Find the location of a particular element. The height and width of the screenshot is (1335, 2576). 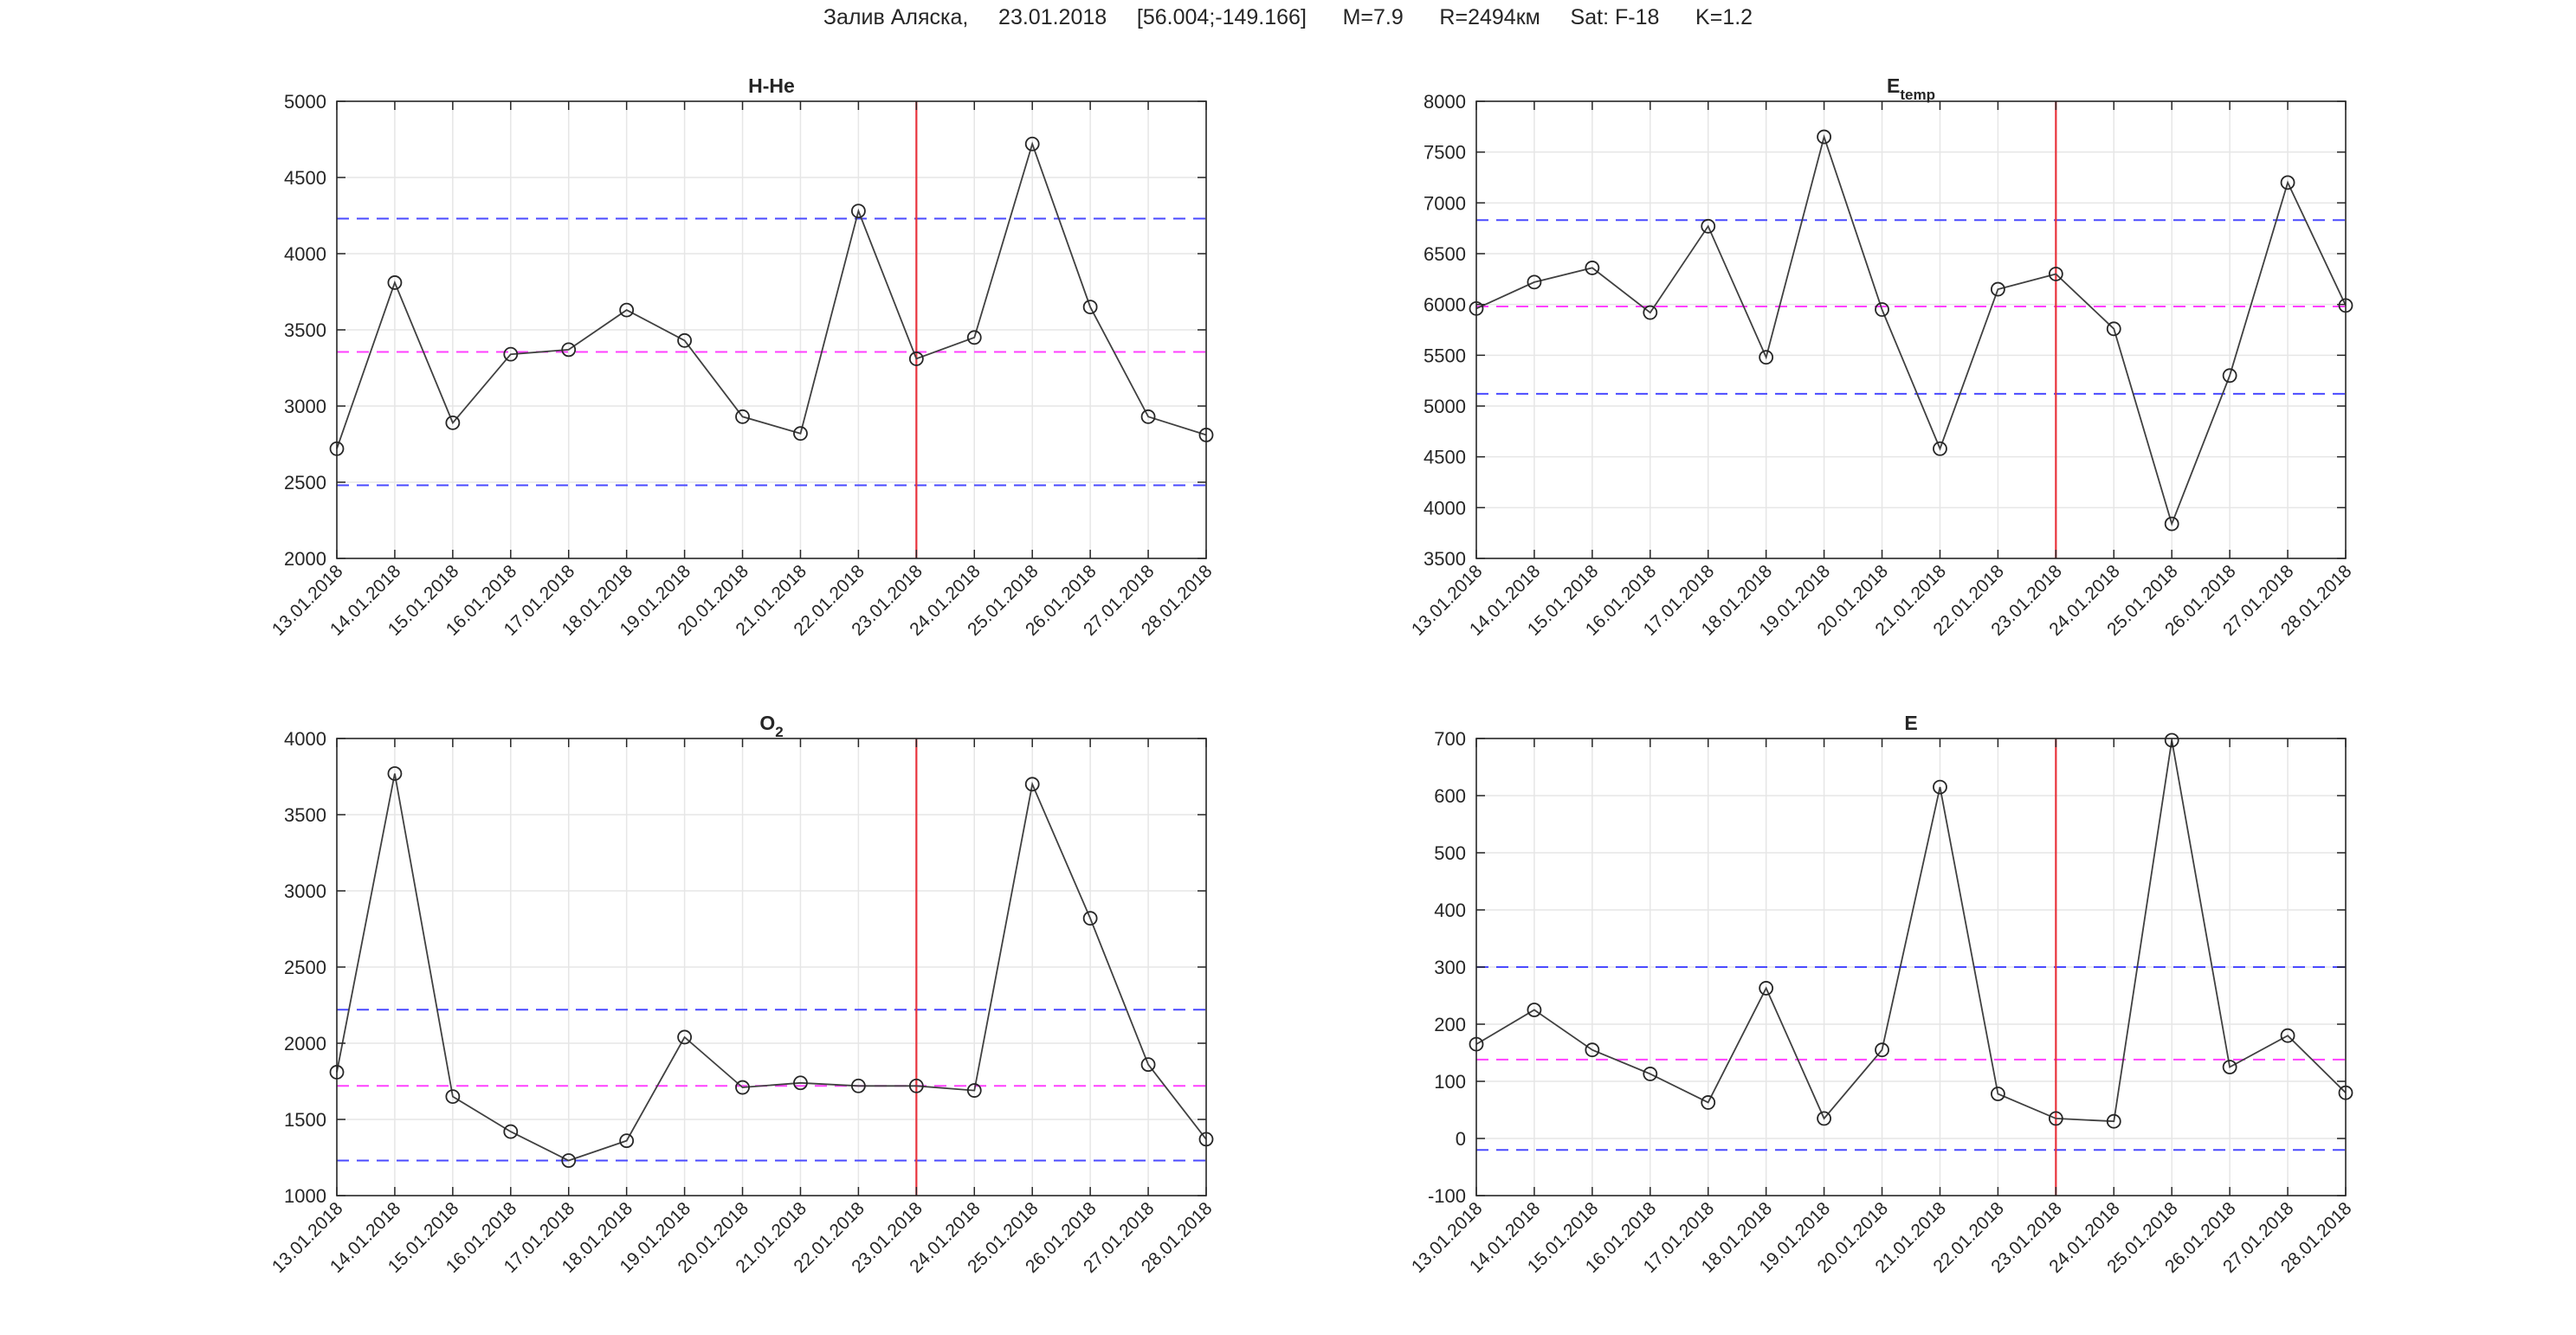

y-tick-label: 400 is located at coordinates (1450, 911).